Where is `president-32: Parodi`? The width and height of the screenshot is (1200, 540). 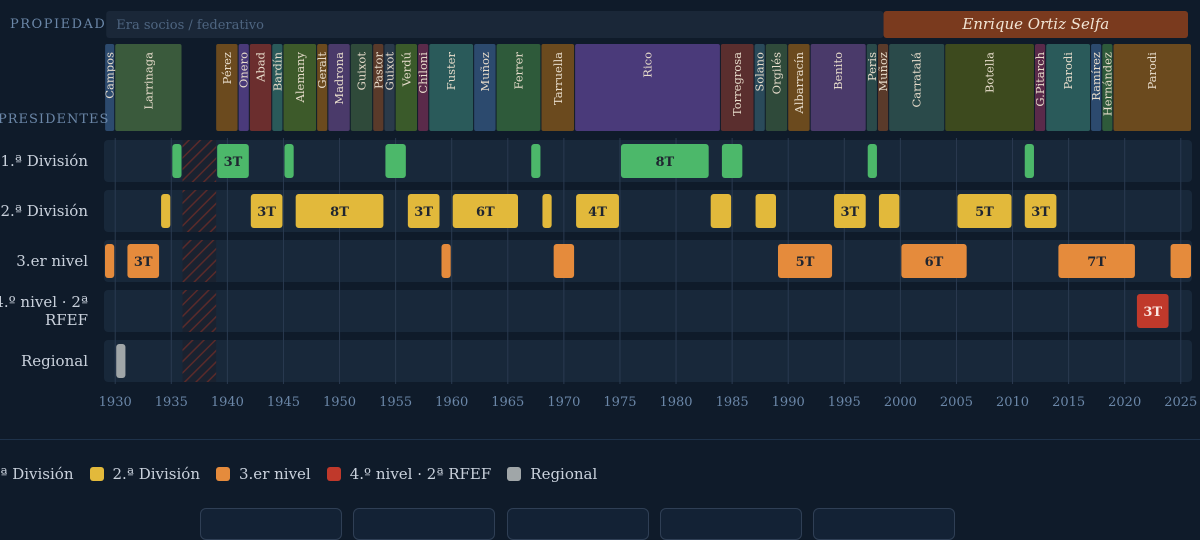
president-32: Parodi is located at coordinates (1152, 87).